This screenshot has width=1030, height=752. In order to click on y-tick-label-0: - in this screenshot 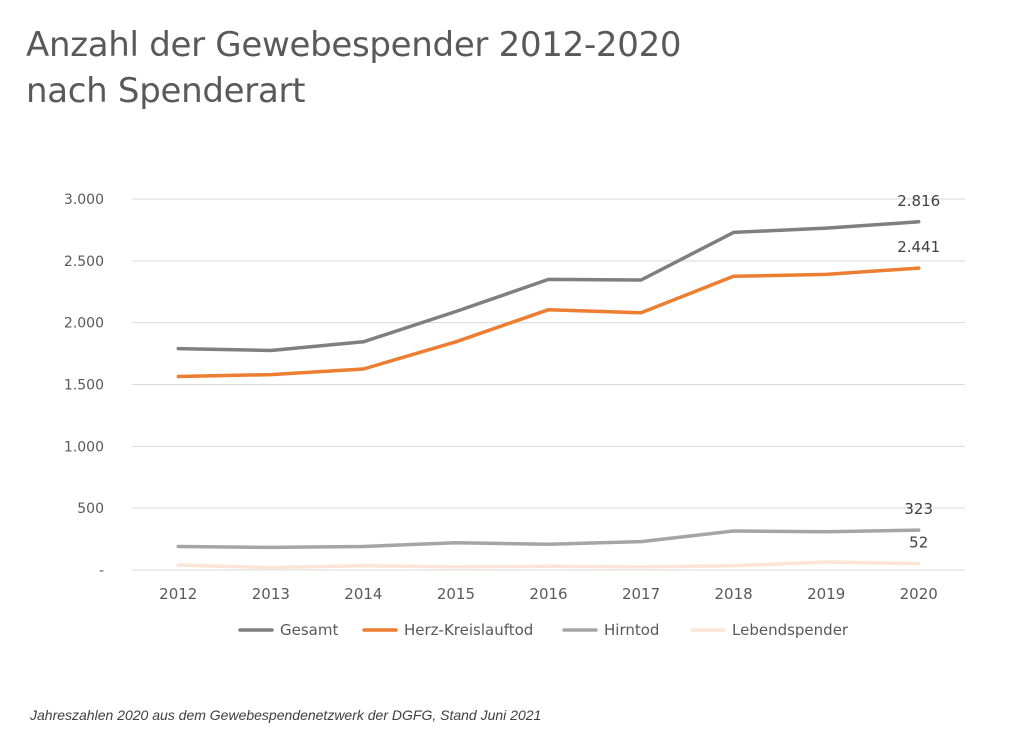, I will do `click(101, 571)`.